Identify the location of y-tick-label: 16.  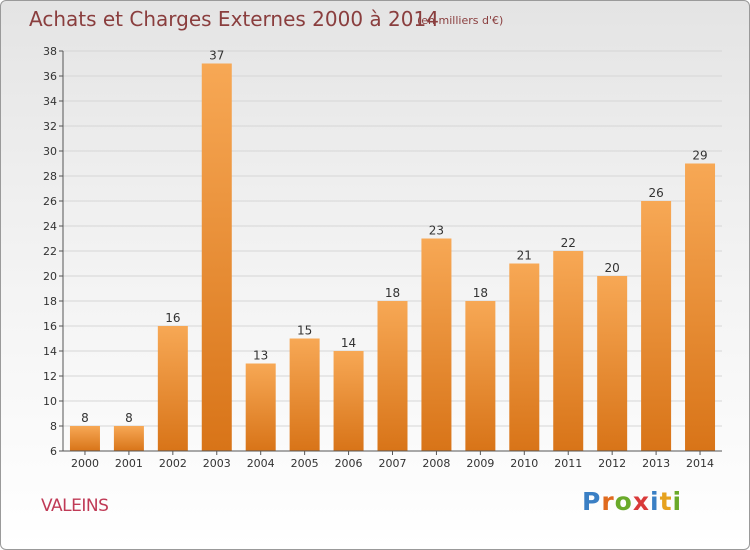
(50, 326).